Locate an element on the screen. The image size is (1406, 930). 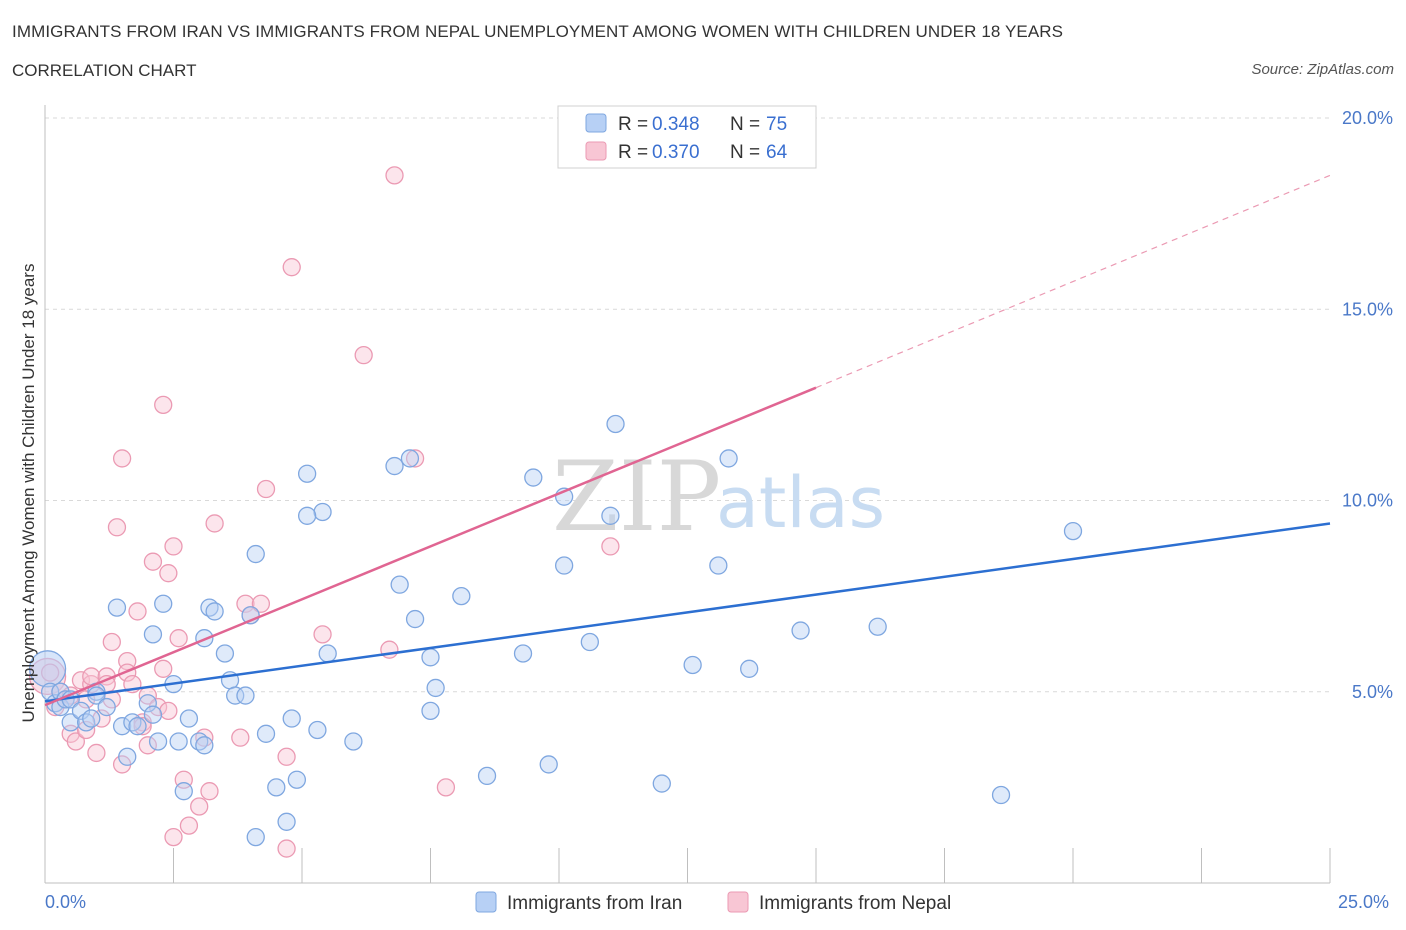
legend-iran-n-value: 75 is located at coordinates (776, 124).